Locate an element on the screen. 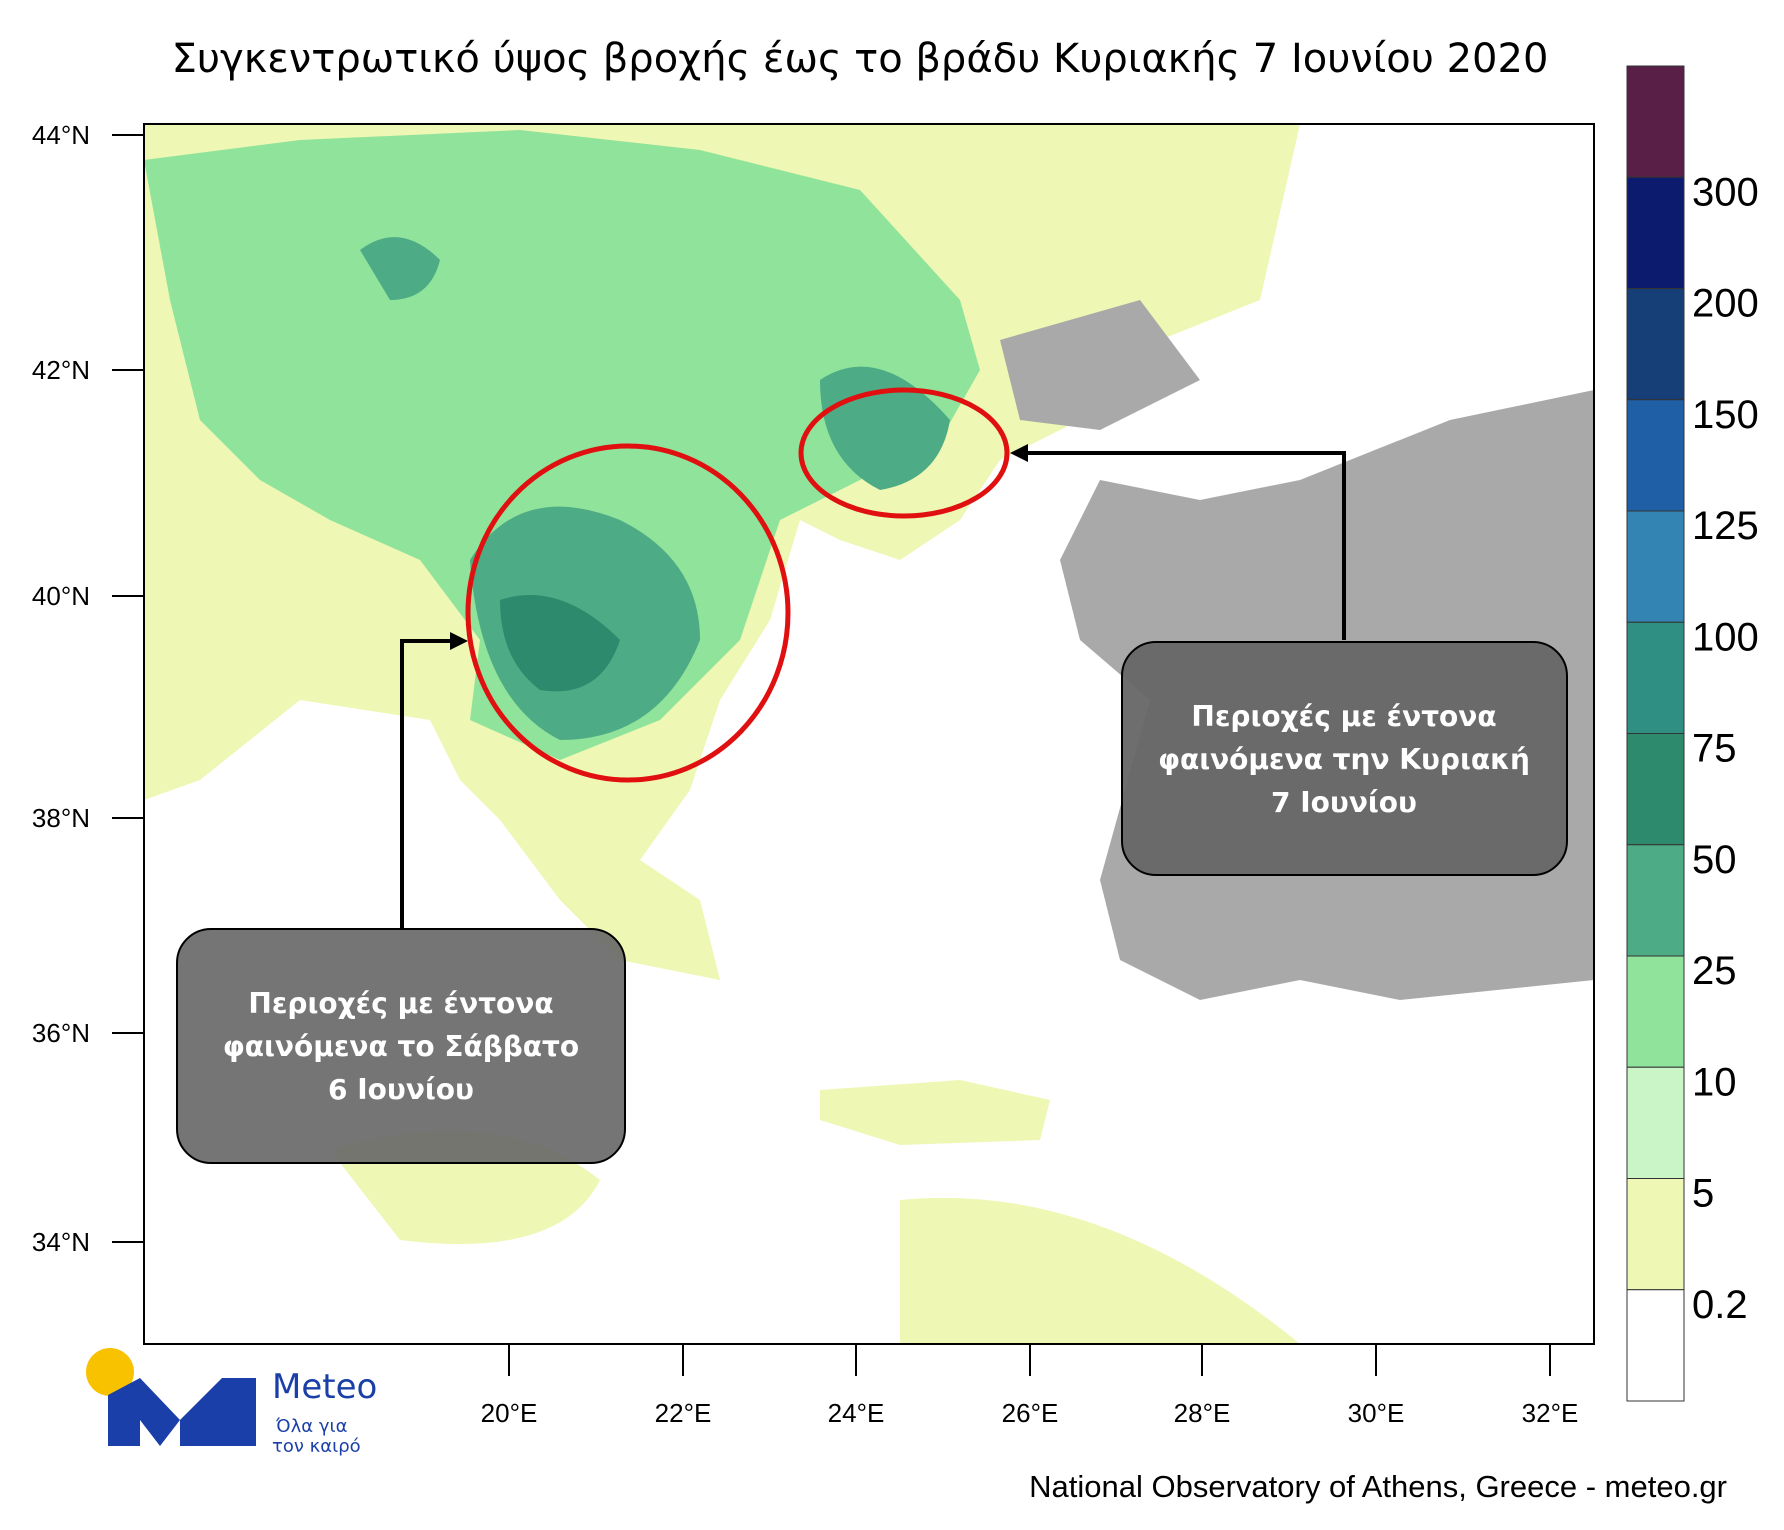 This screenshot has height=1530, width=1784. colorbar-label: 100 is located at coordinates (1725, 637).